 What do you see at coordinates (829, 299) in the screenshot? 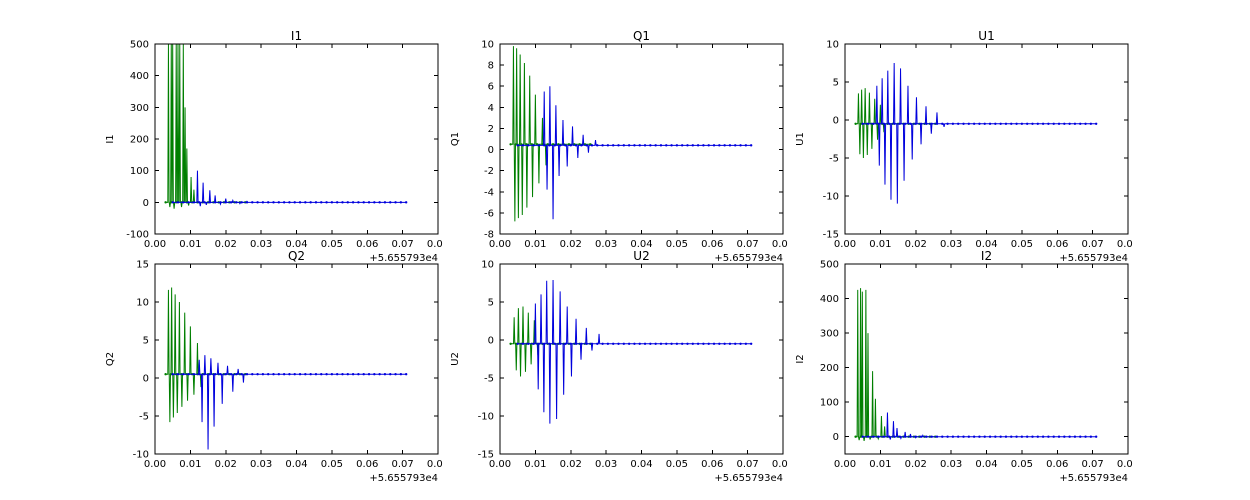
I see `svg-text: 400` at bounding box center [829, 299].